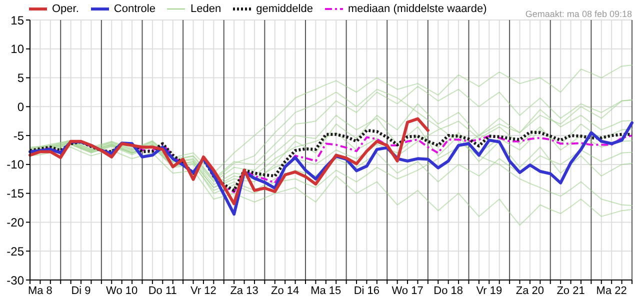  What do you see at coordinates (206, 9) in the screenshot?
I see `legend-label: Leden` at bounding box center [206, 9].